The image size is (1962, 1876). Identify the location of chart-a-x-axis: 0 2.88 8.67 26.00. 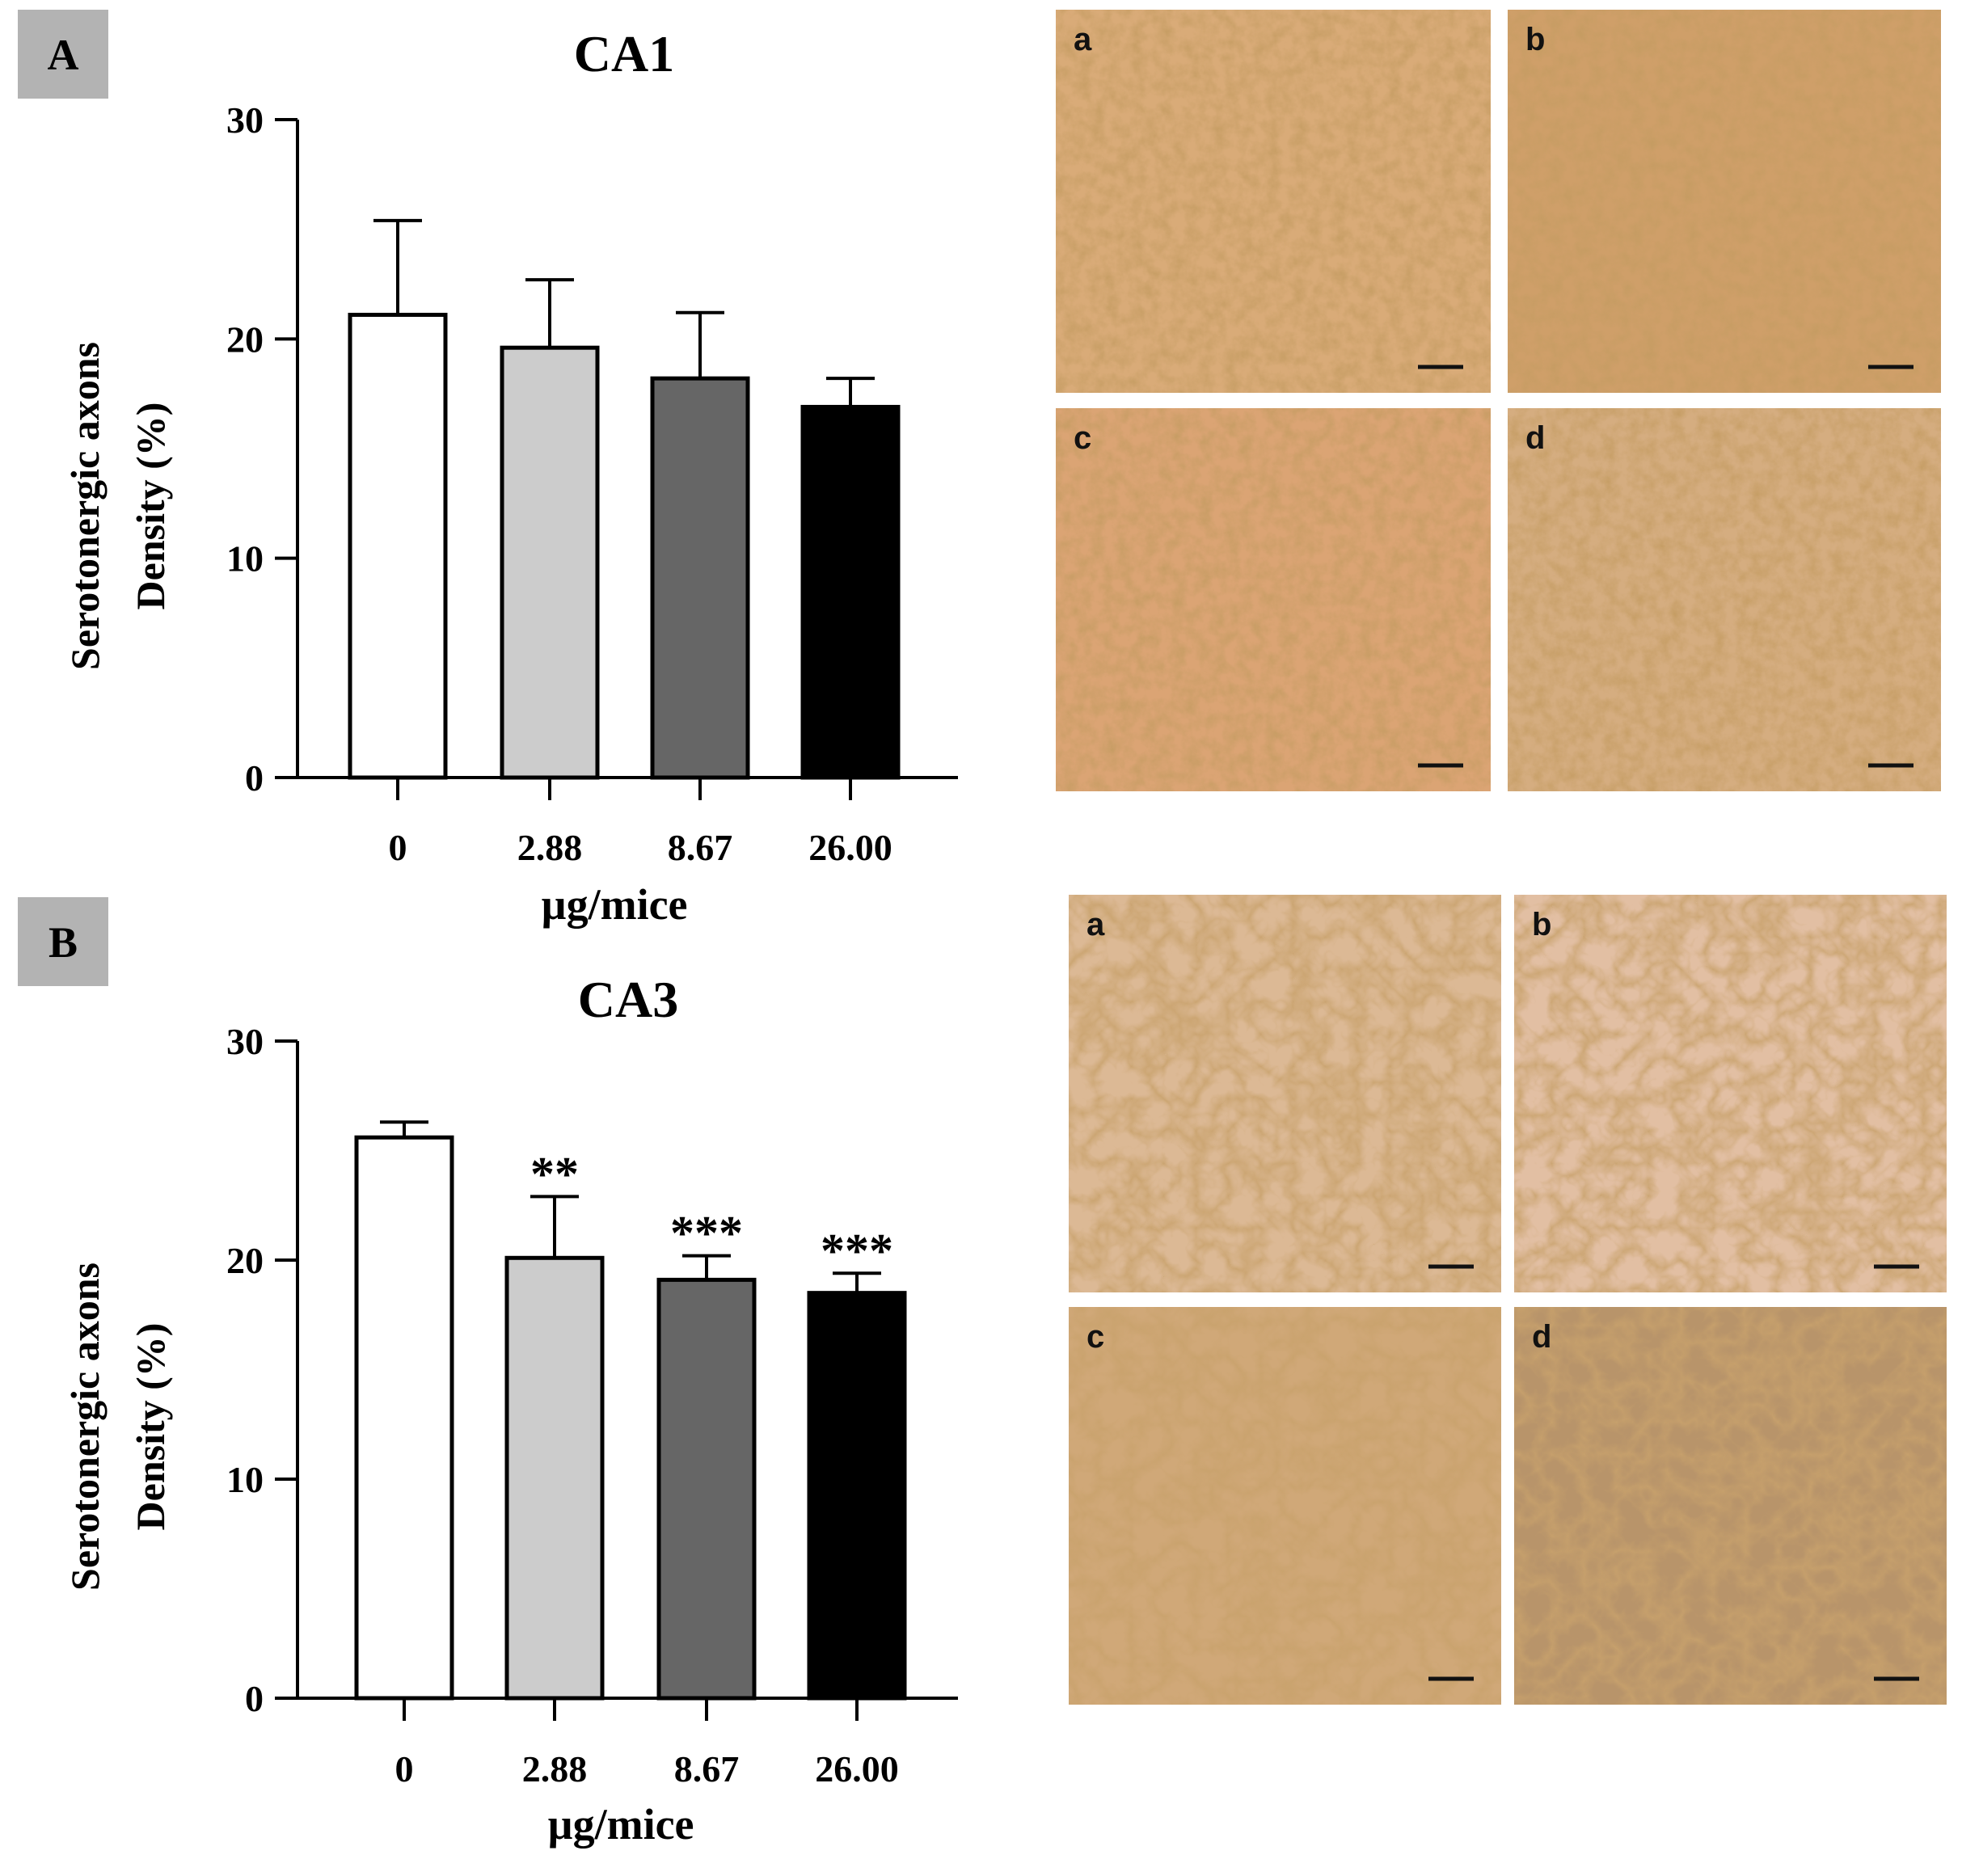
(627, 822).